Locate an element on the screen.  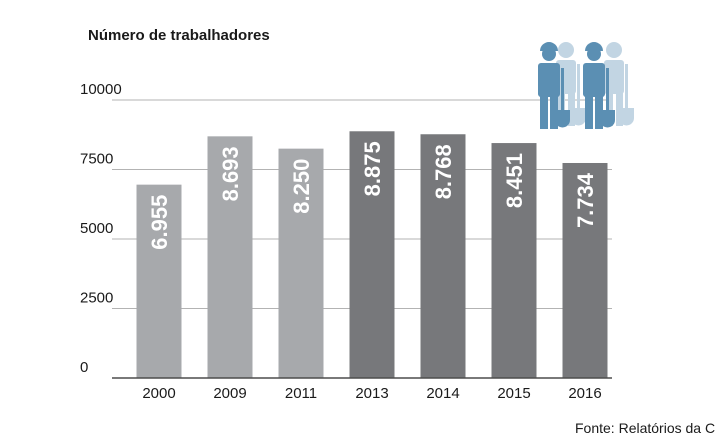
x-tick-label: 2014 is located at coordinates (442, 393).